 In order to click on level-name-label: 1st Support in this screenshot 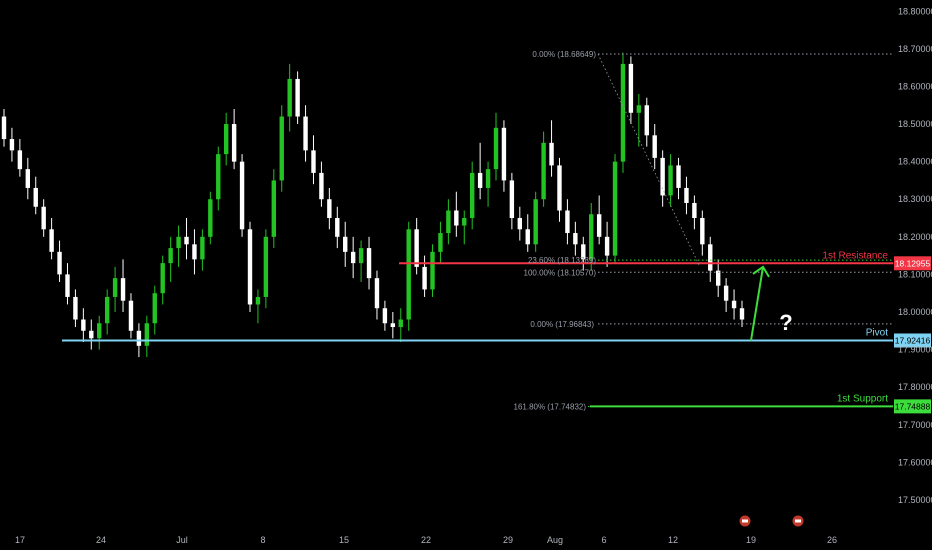, I will do `click(862, 398)`.